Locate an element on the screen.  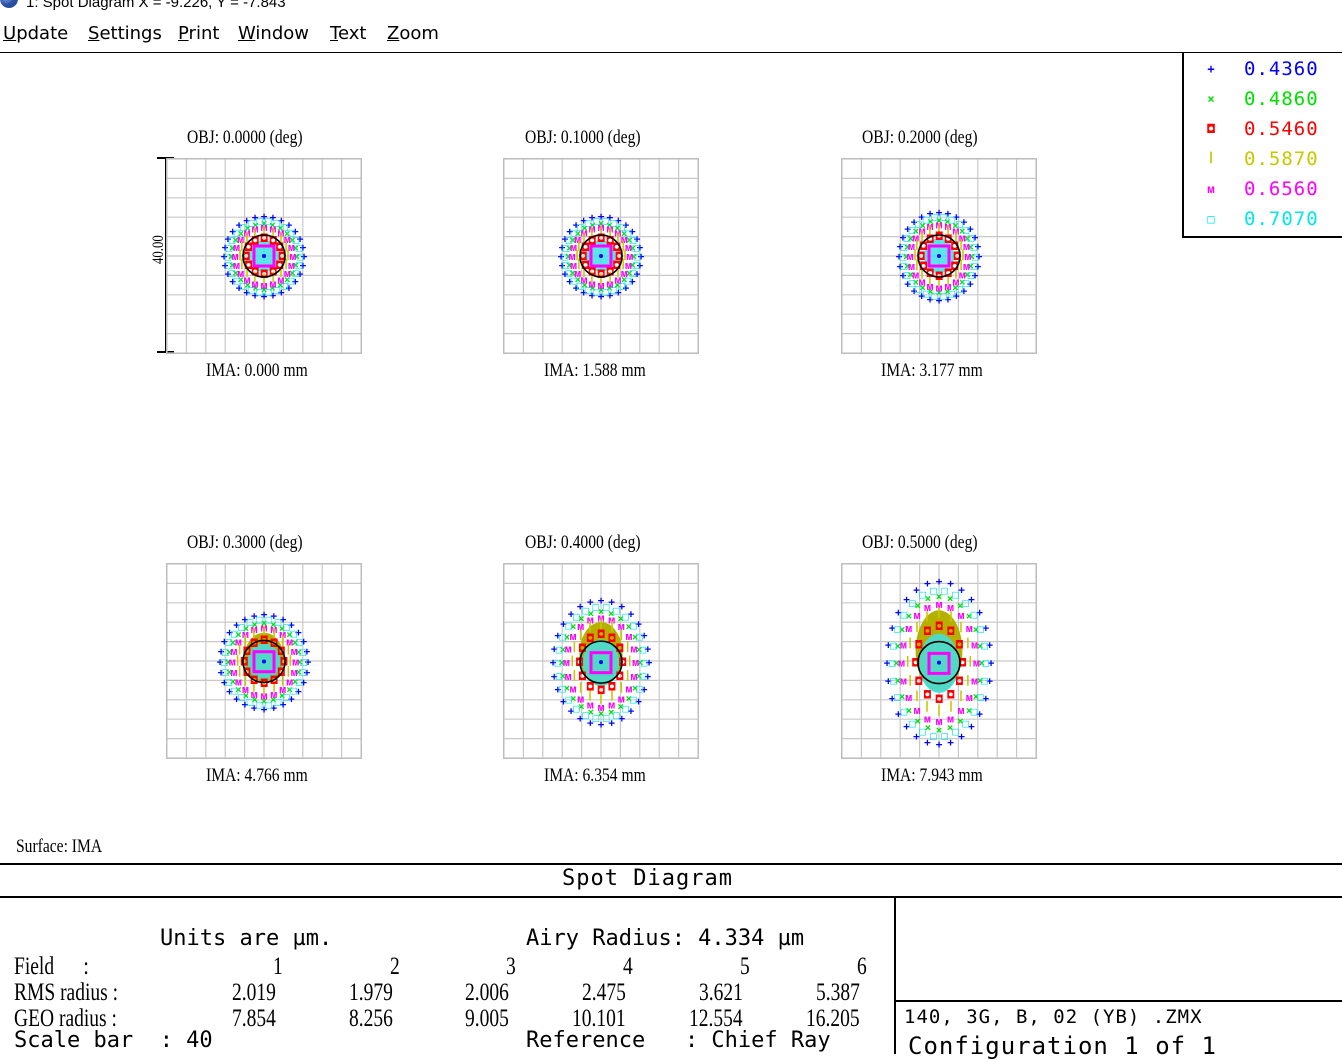
menu-window: Window is located at coordinates (273, 33).